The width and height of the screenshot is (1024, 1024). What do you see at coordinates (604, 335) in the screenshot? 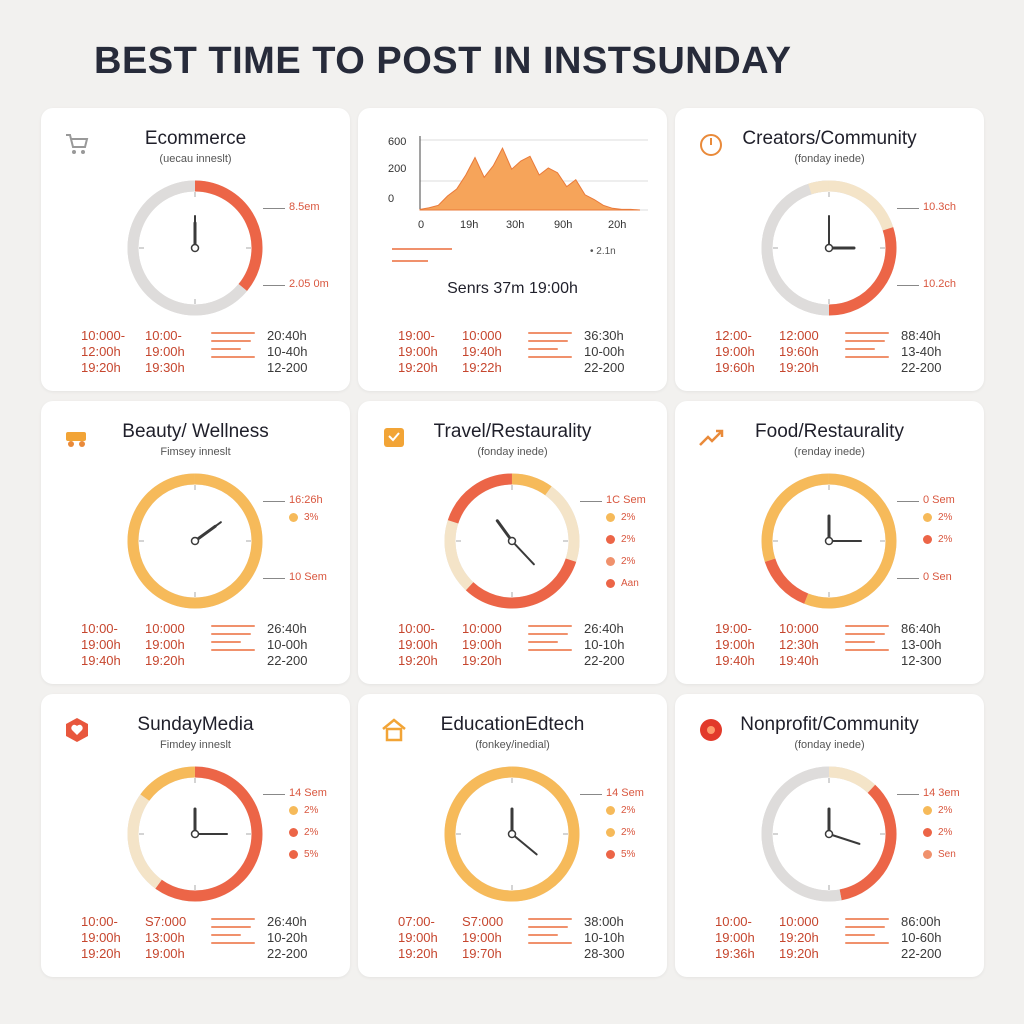
I see `table-cell: 36:30h` at bounding box center [604, 335].